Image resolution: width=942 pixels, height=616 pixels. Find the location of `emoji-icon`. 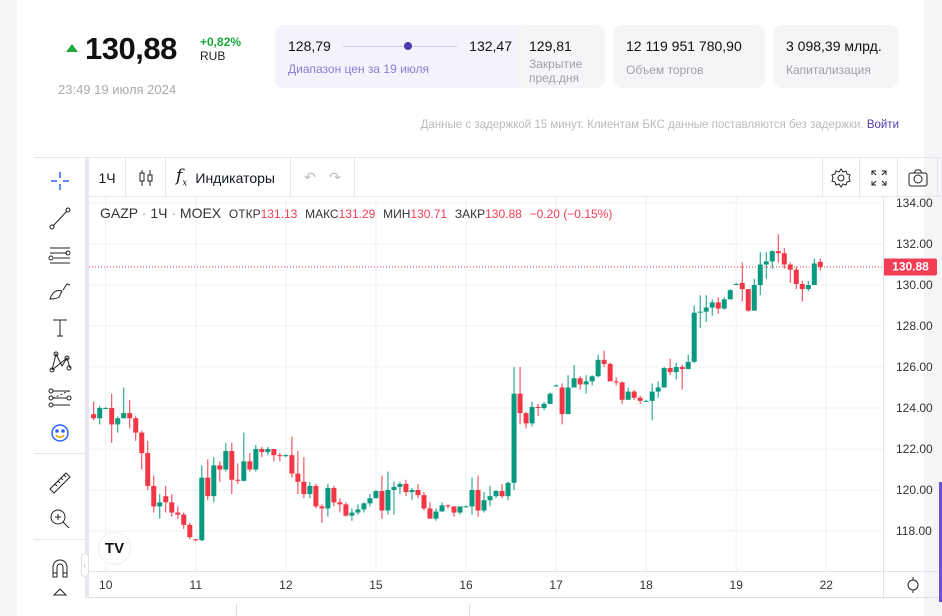

emoji-icon is located at coordinates (60, 433).